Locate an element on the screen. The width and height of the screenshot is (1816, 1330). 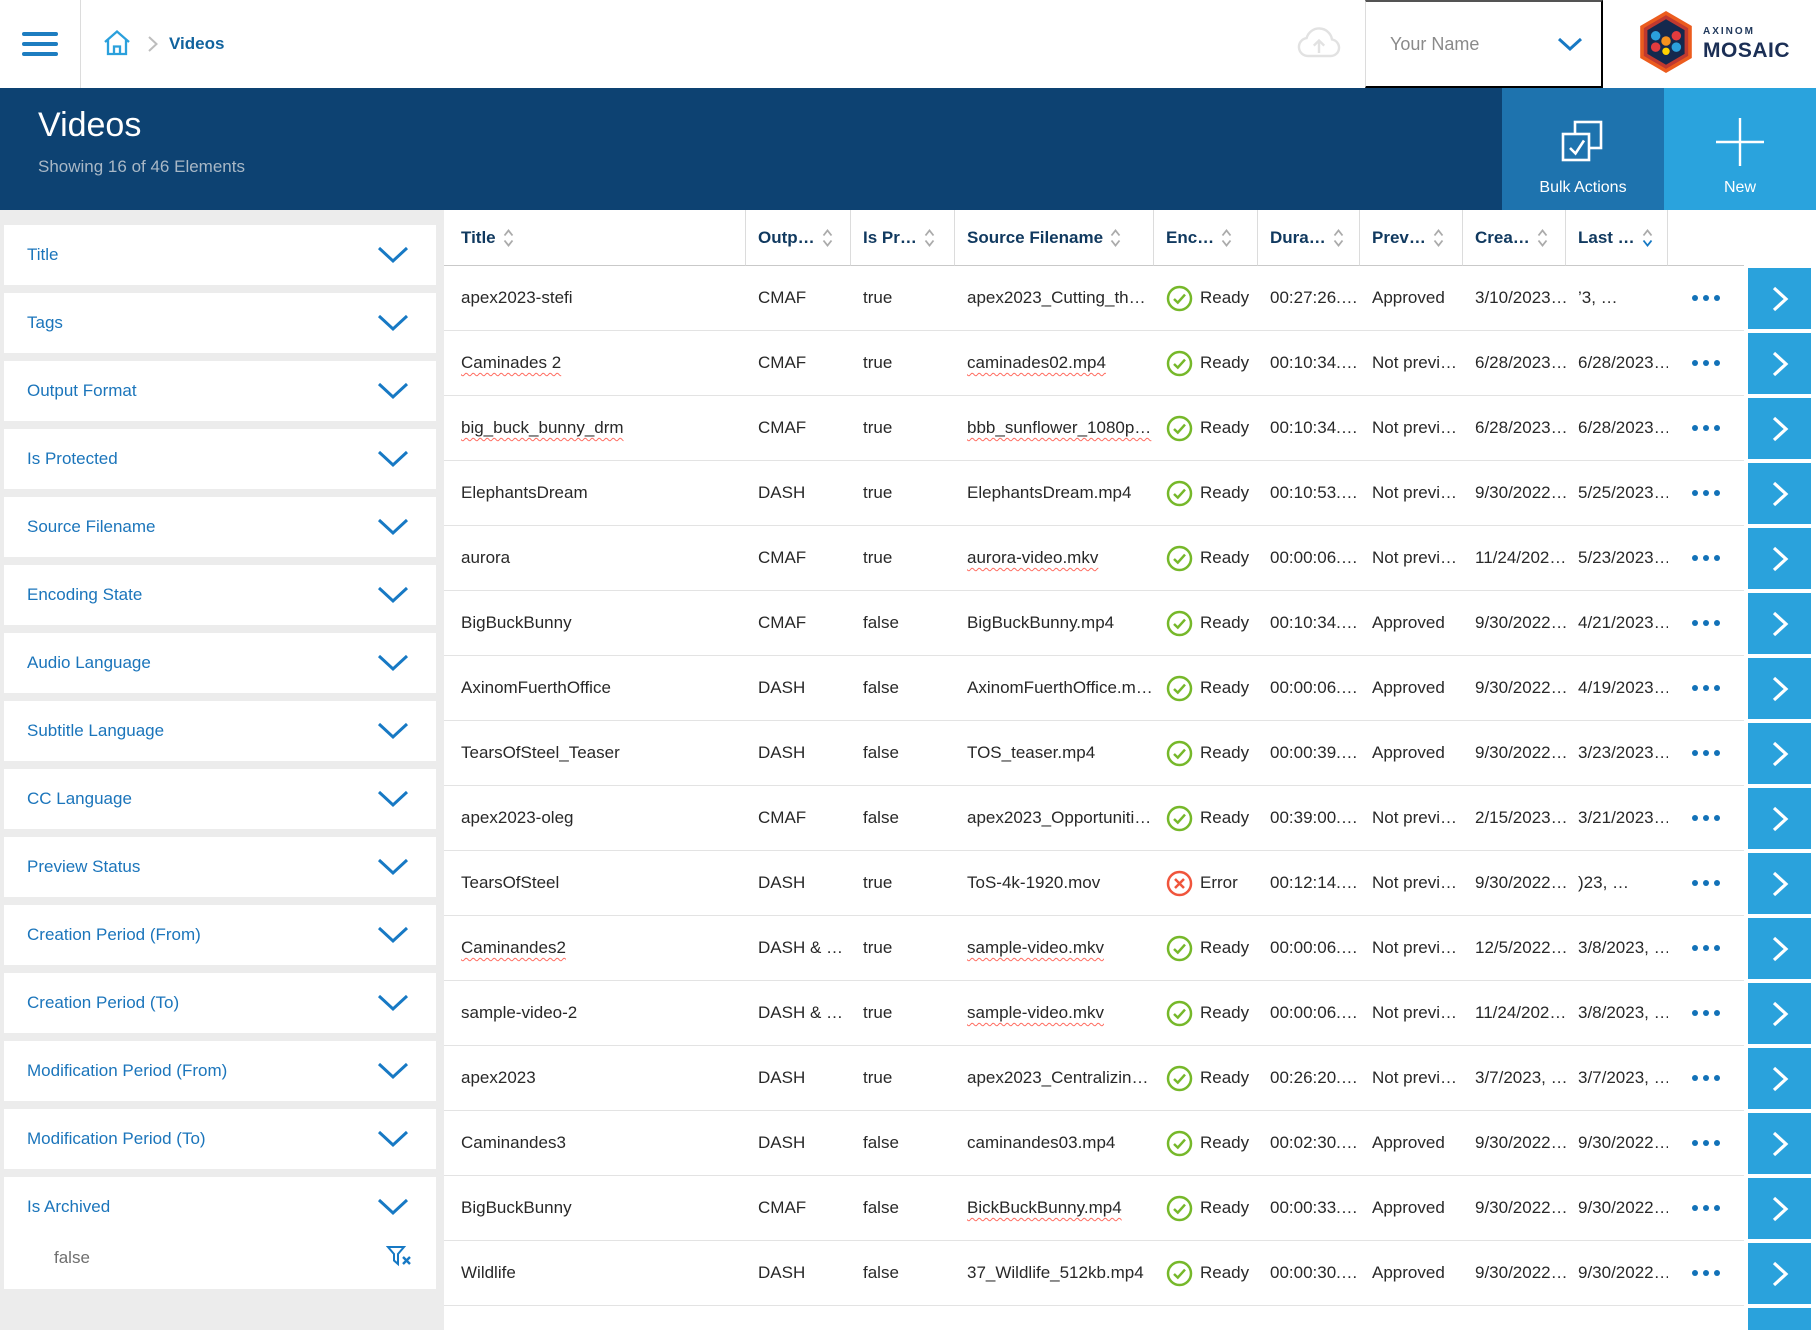
filter-card-audio-language: Audio Language is located at coordinates (220, 663).